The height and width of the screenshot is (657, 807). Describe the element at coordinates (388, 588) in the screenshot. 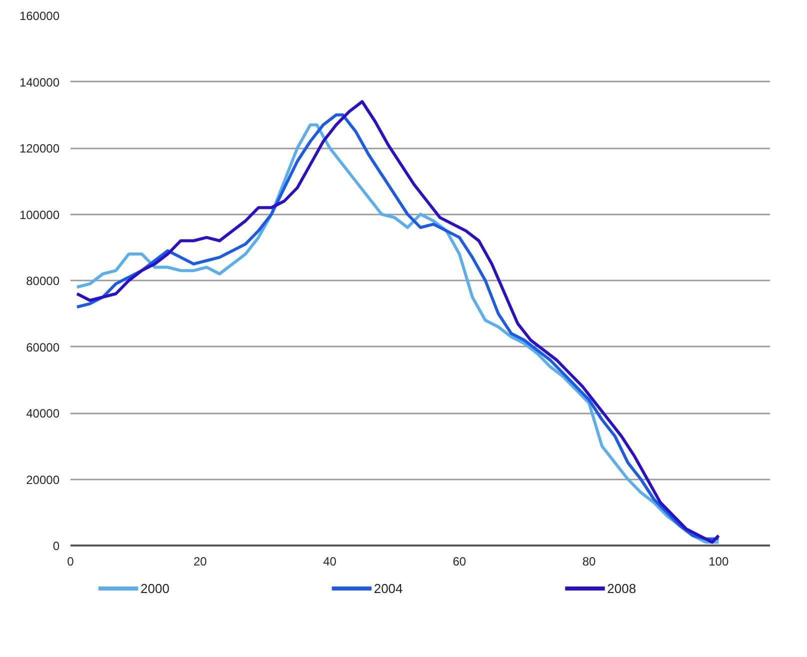

I see `legend-label: 2004` at that location.